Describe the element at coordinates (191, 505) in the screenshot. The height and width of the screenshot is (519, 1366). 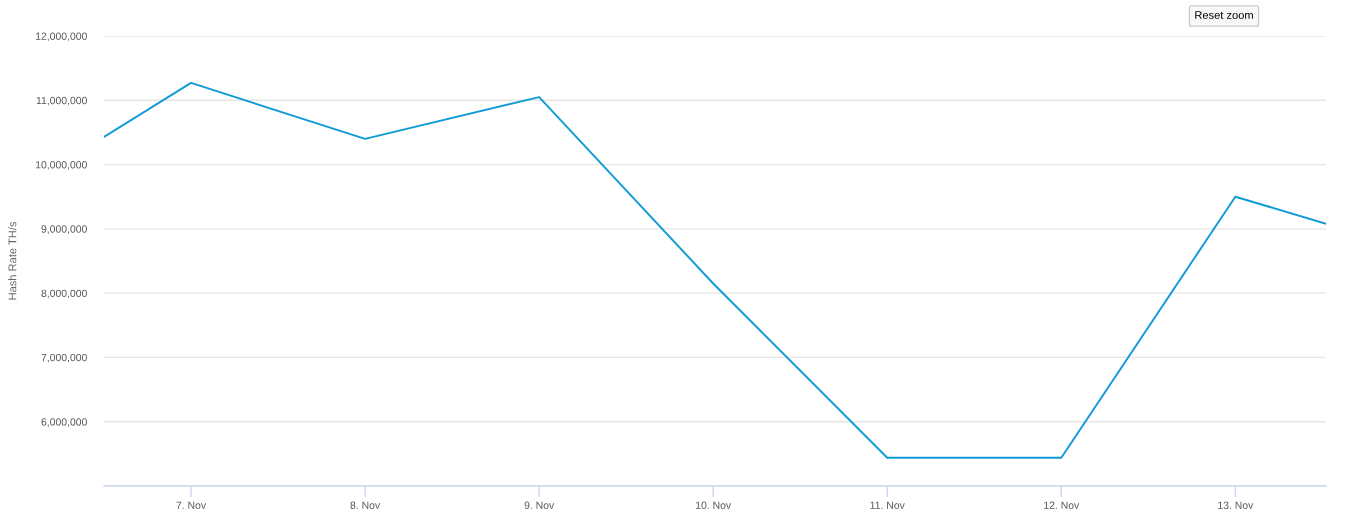
I see `x-tick-label: 7. Nov` at that location.